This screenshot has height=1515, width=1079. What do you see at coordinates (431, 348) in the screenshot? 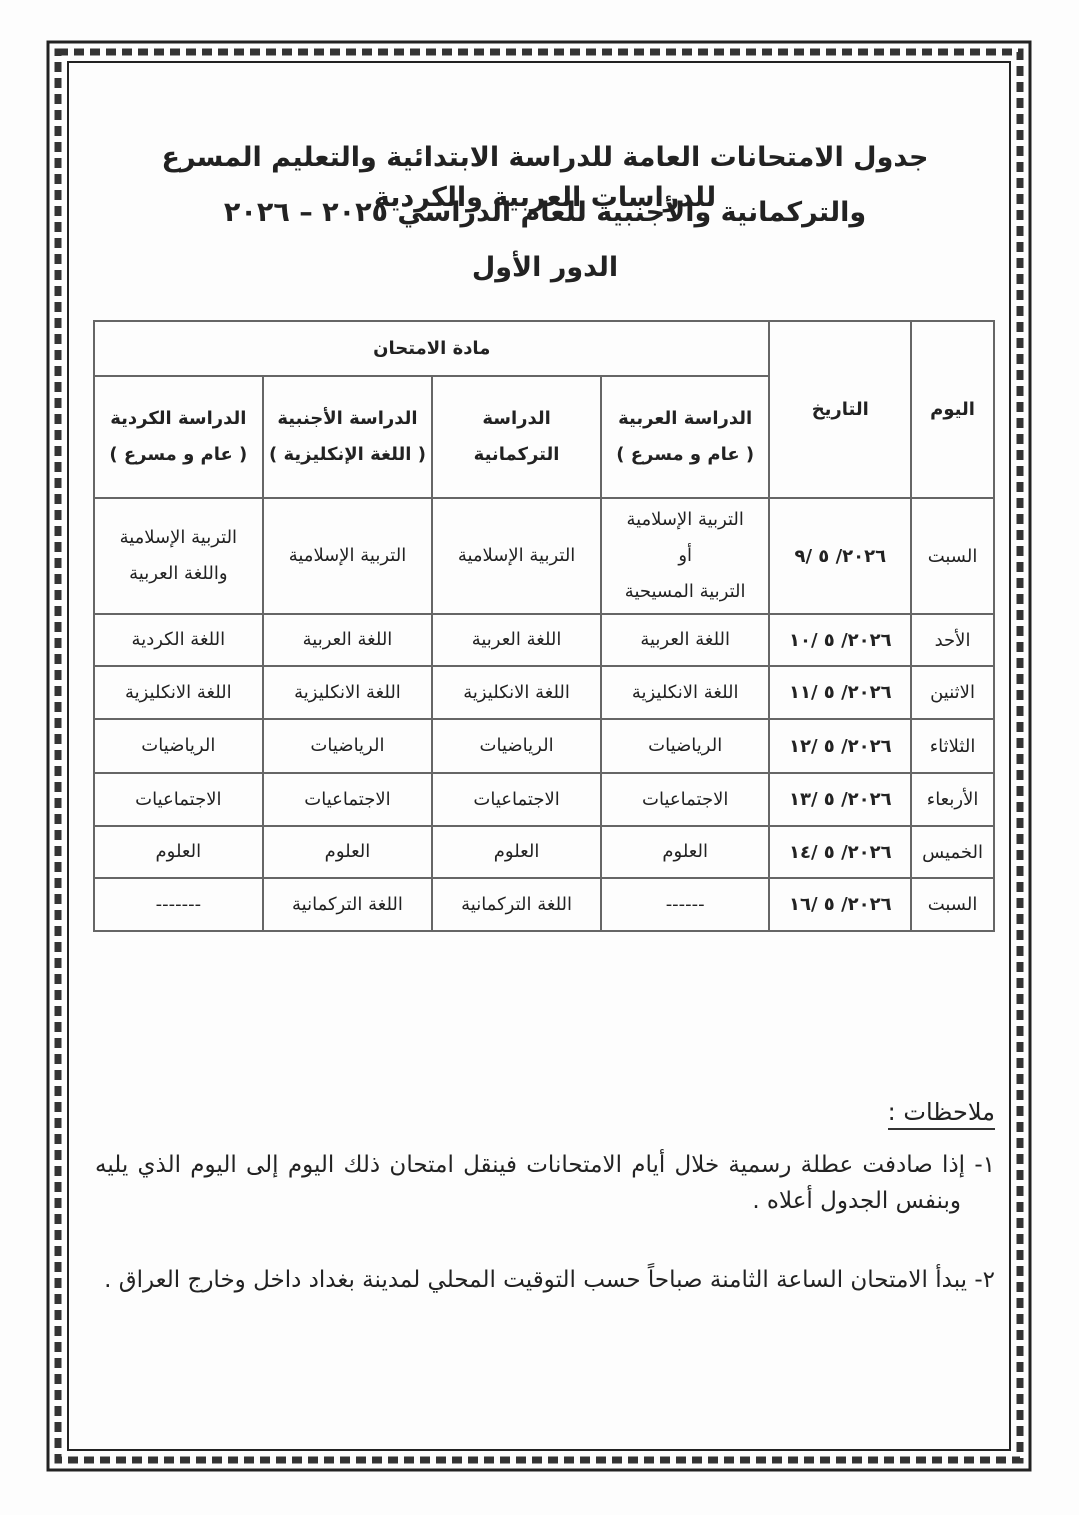
I see `subject-header: مادة الامتحان` at bounding box center [431, 348].